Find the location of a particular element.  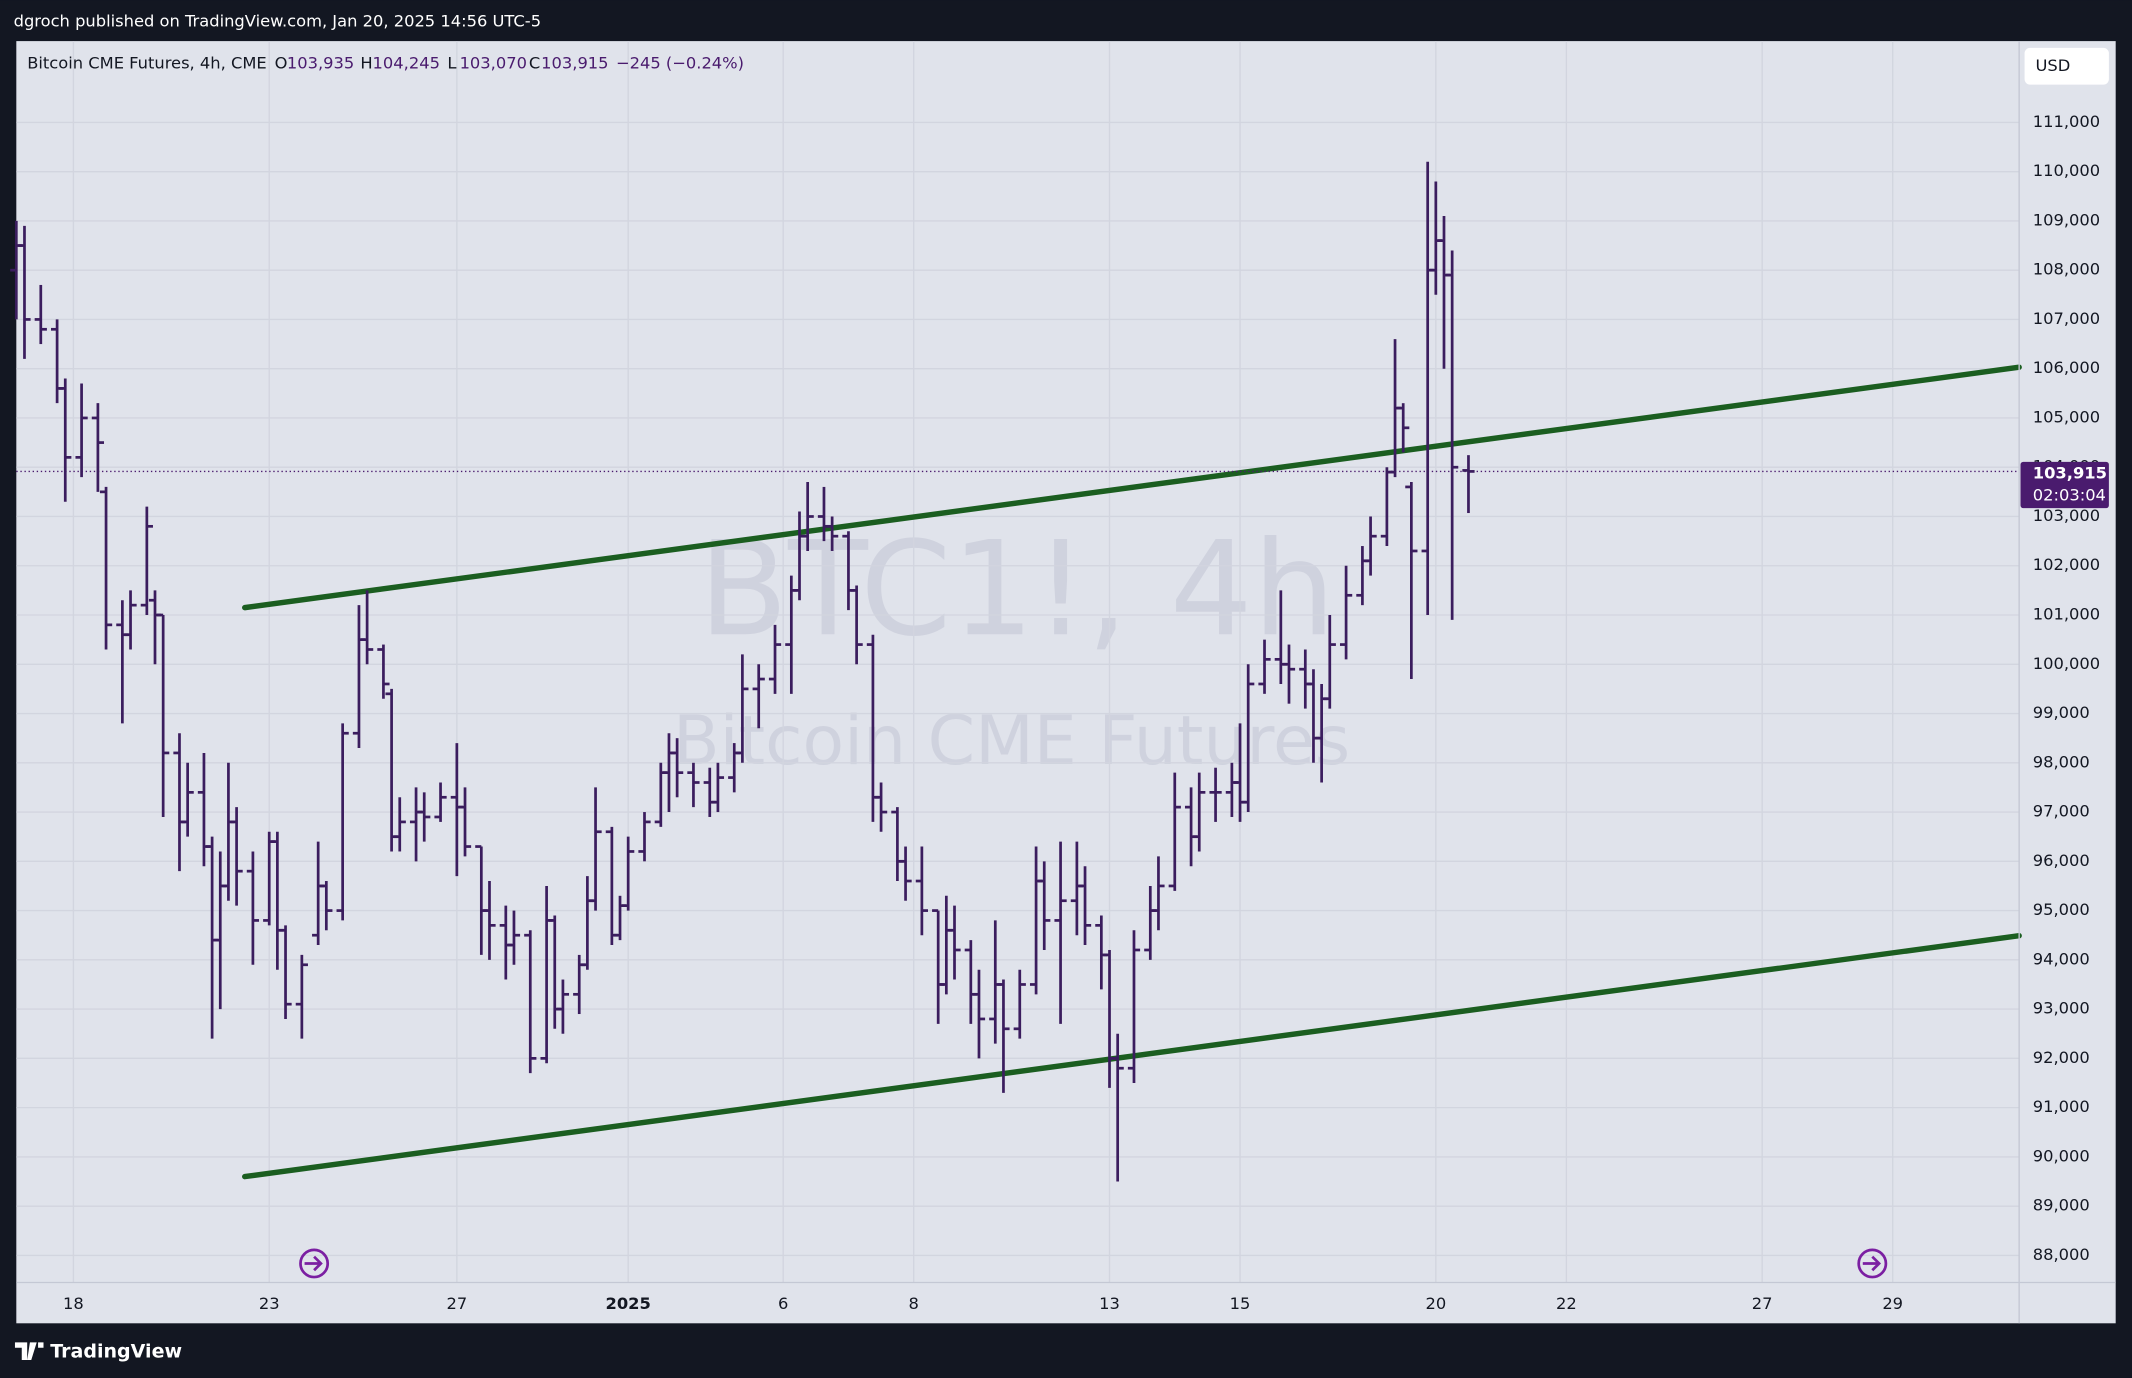

y-tick-label: 92,000 is located at coordinates (2061, 1057).